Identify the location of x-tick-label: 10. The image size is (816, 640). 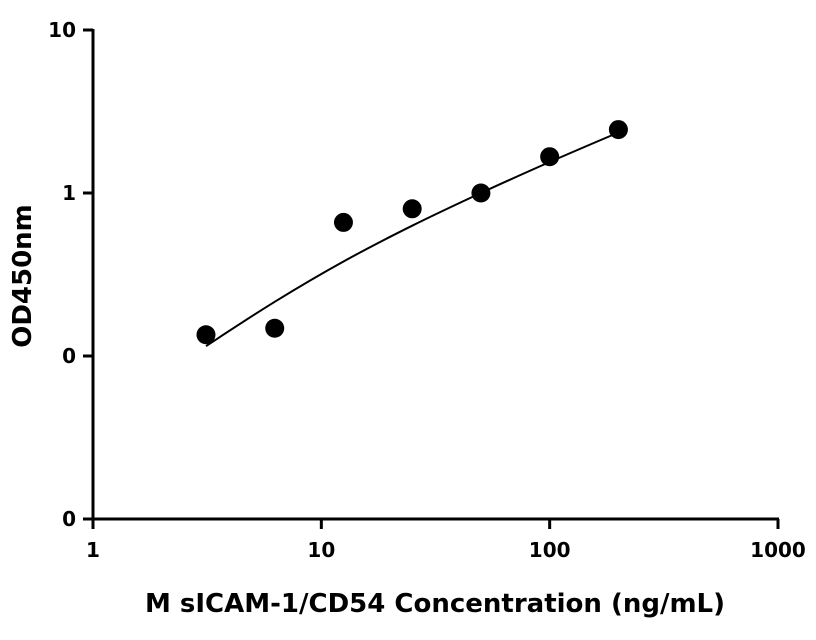
(321, 550).